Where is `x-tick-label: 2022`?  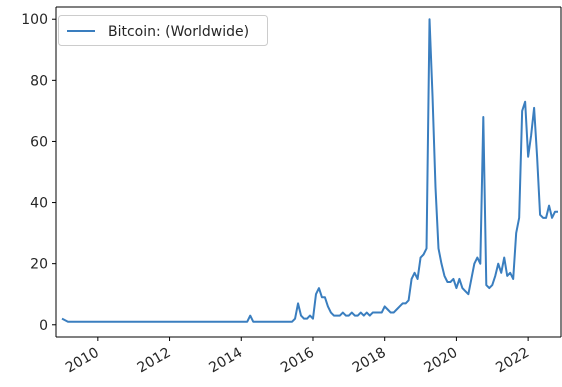 x-tick-label: 2022 is located at coordinates (512, 361).